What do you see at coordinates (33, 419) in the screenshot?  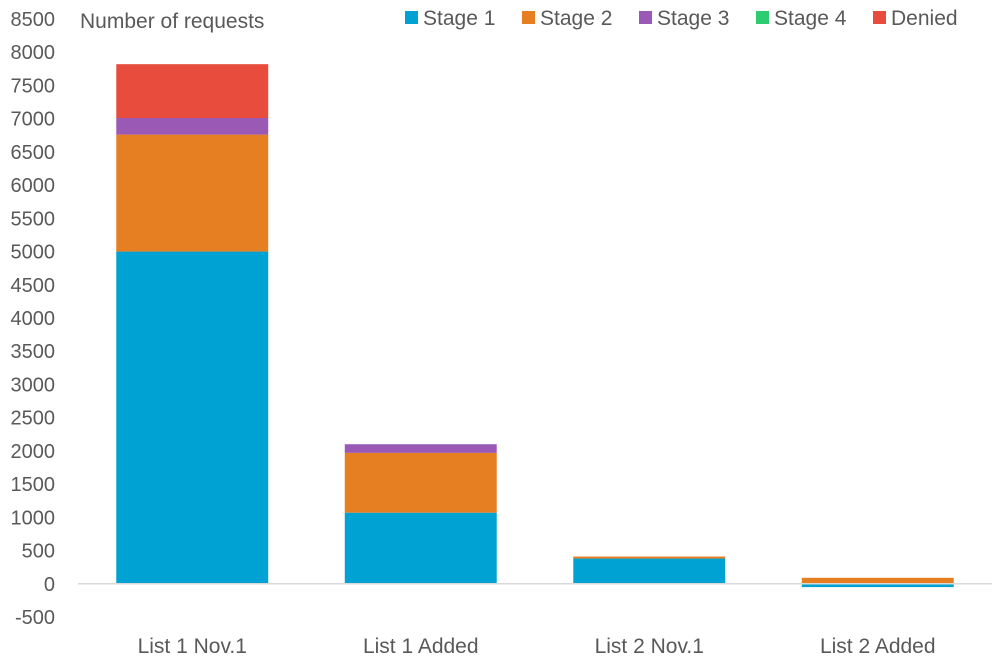 I see `y-tick-label: 2500` at bounding box center [33, 419].